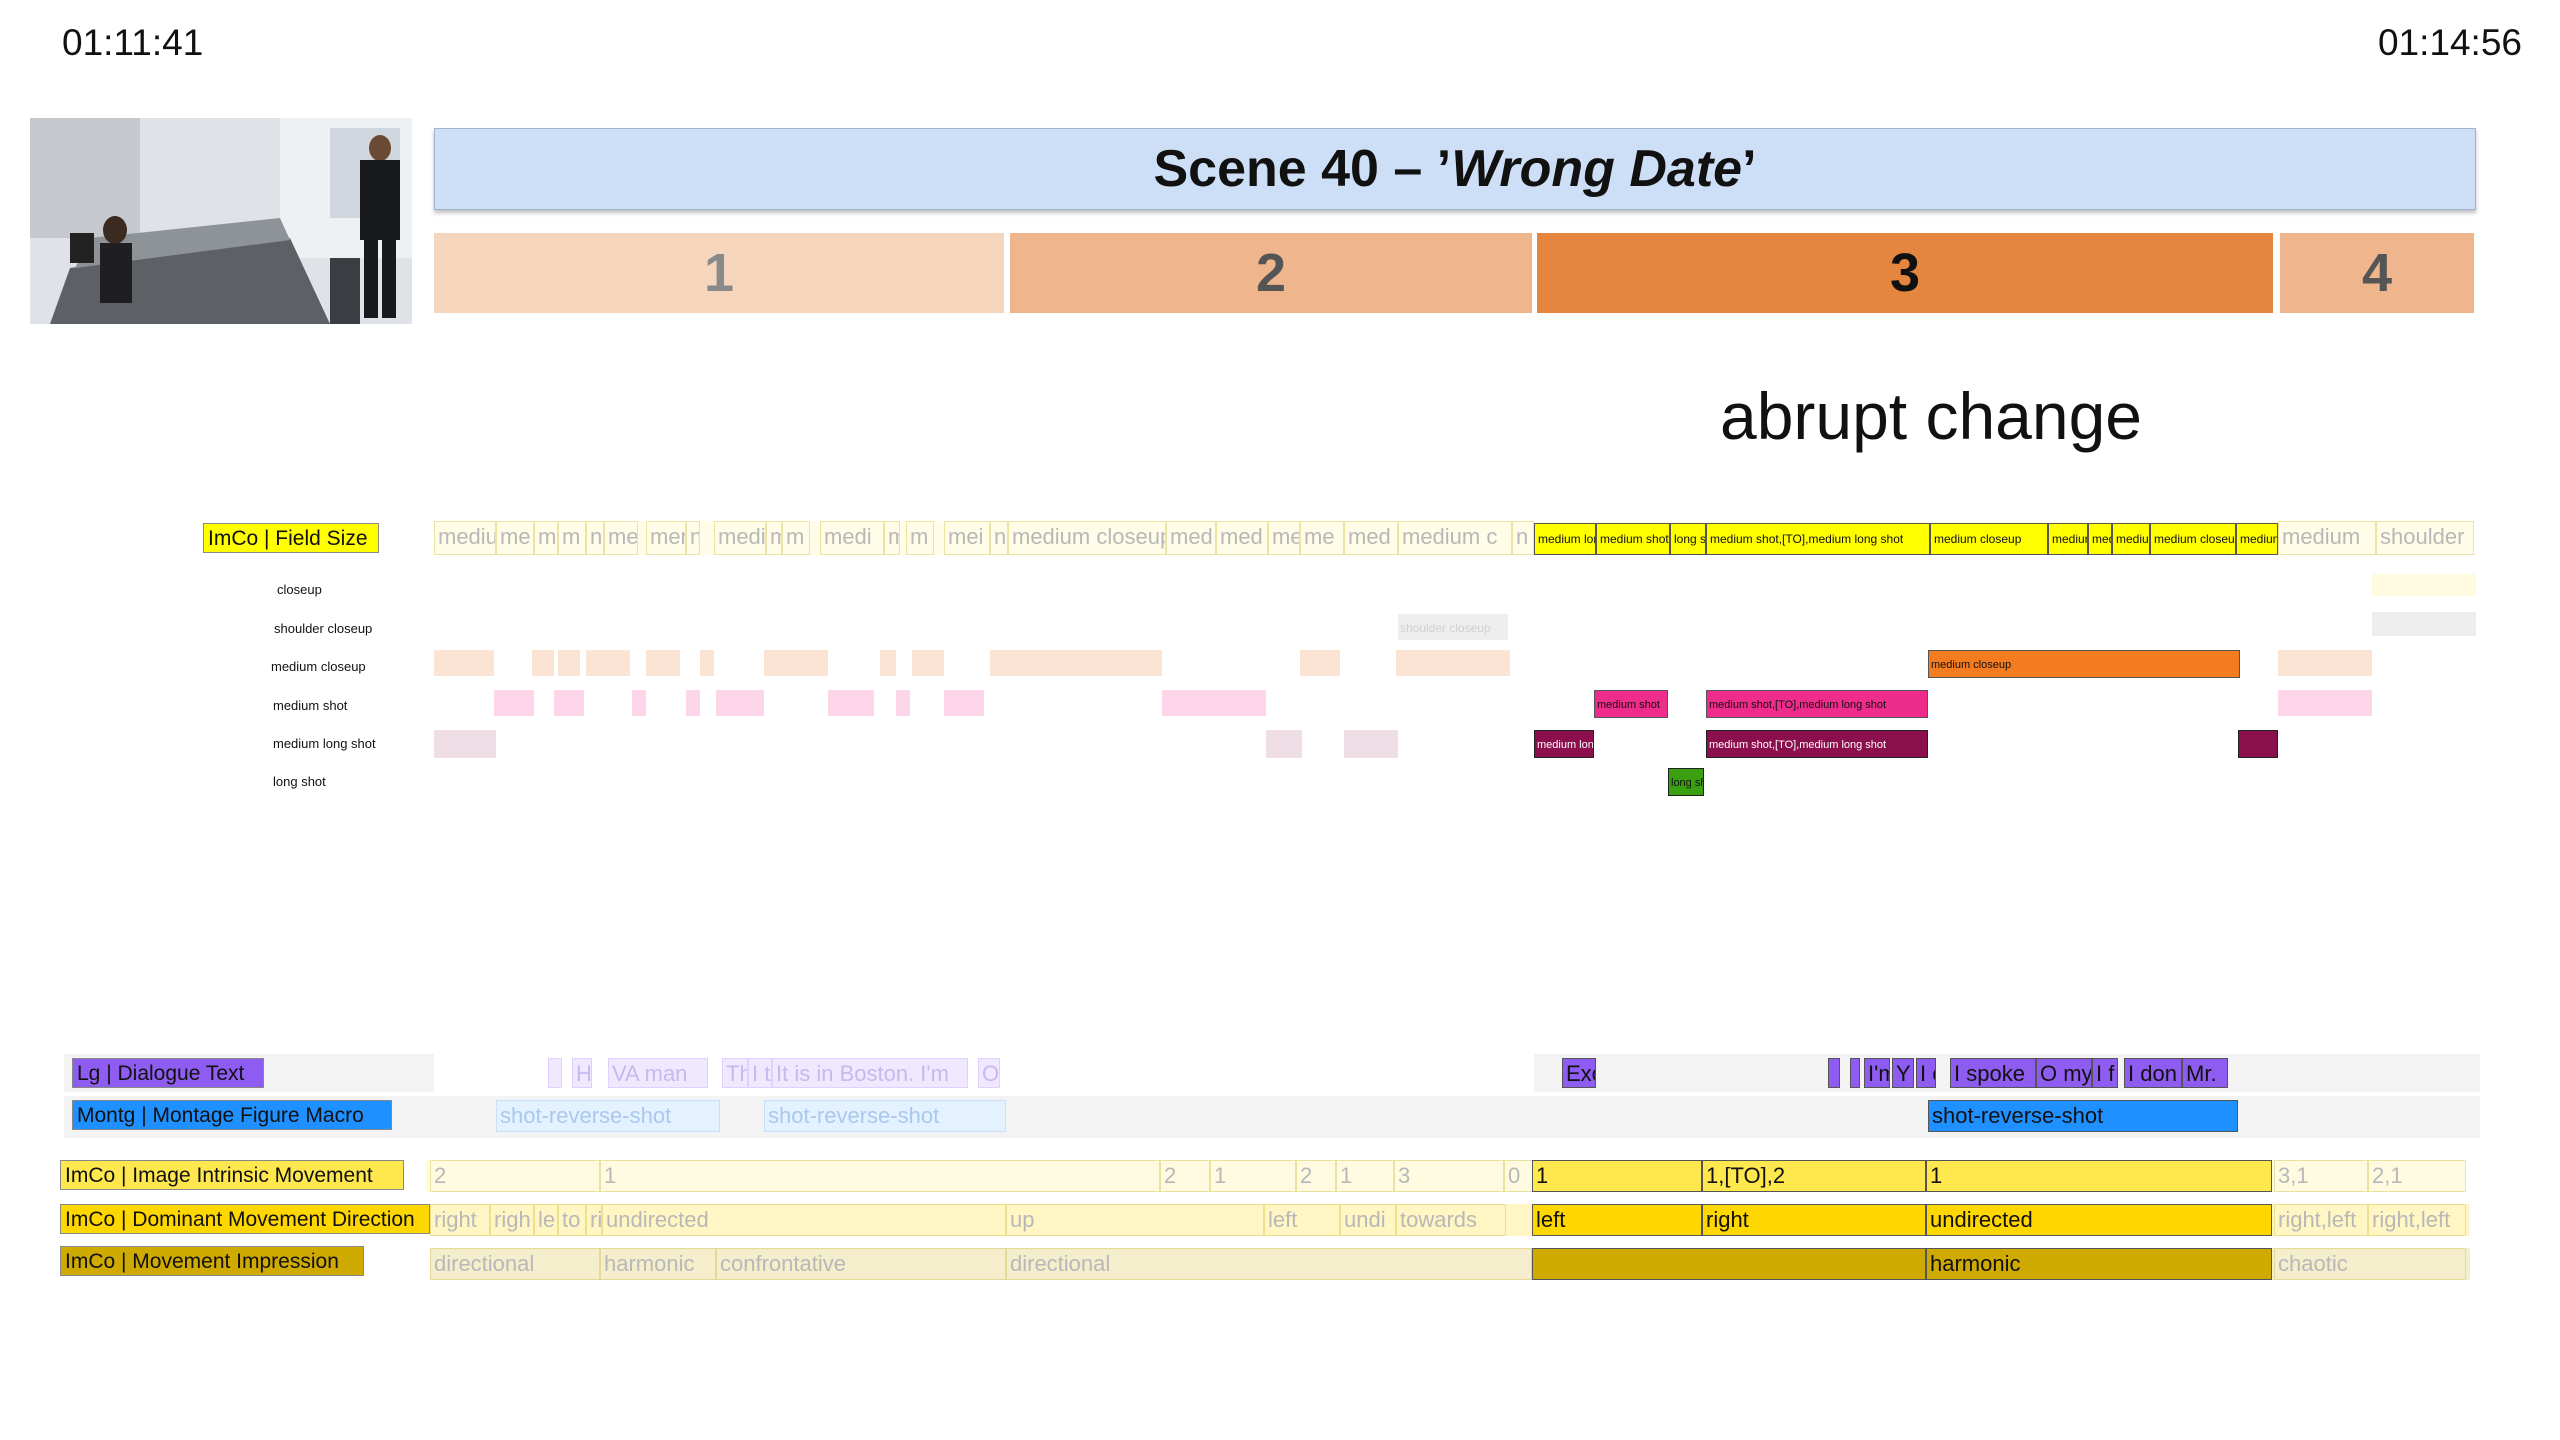 Image resolution: width=2560 pixels, height=1440 pixels. Describe the element at coordinates (1087, 538) in the screenshot. I see `field-size-cell: medium closeup` at that location.